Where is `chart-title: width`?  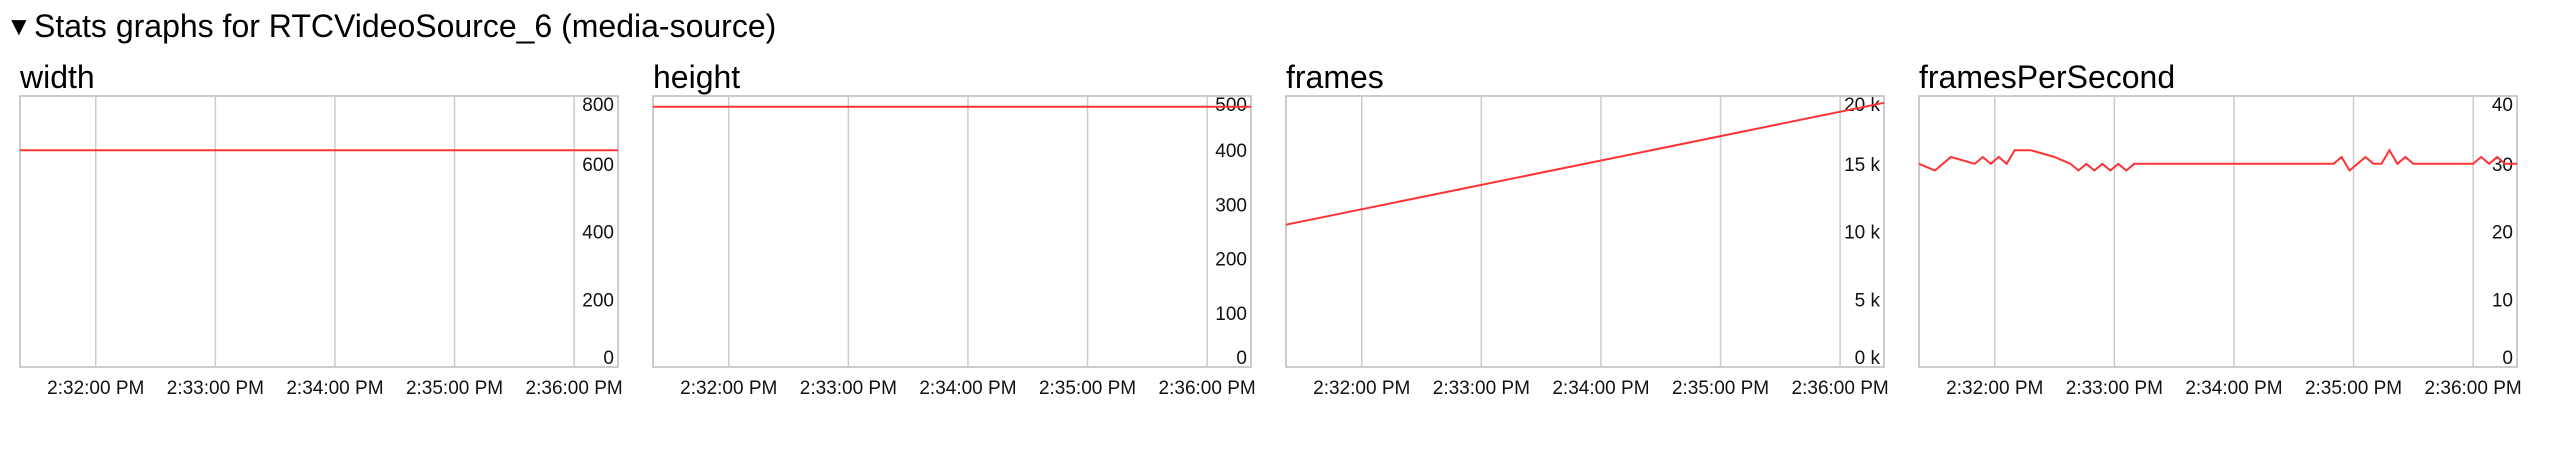
chart-title: width is located at coordinates (57, 77).